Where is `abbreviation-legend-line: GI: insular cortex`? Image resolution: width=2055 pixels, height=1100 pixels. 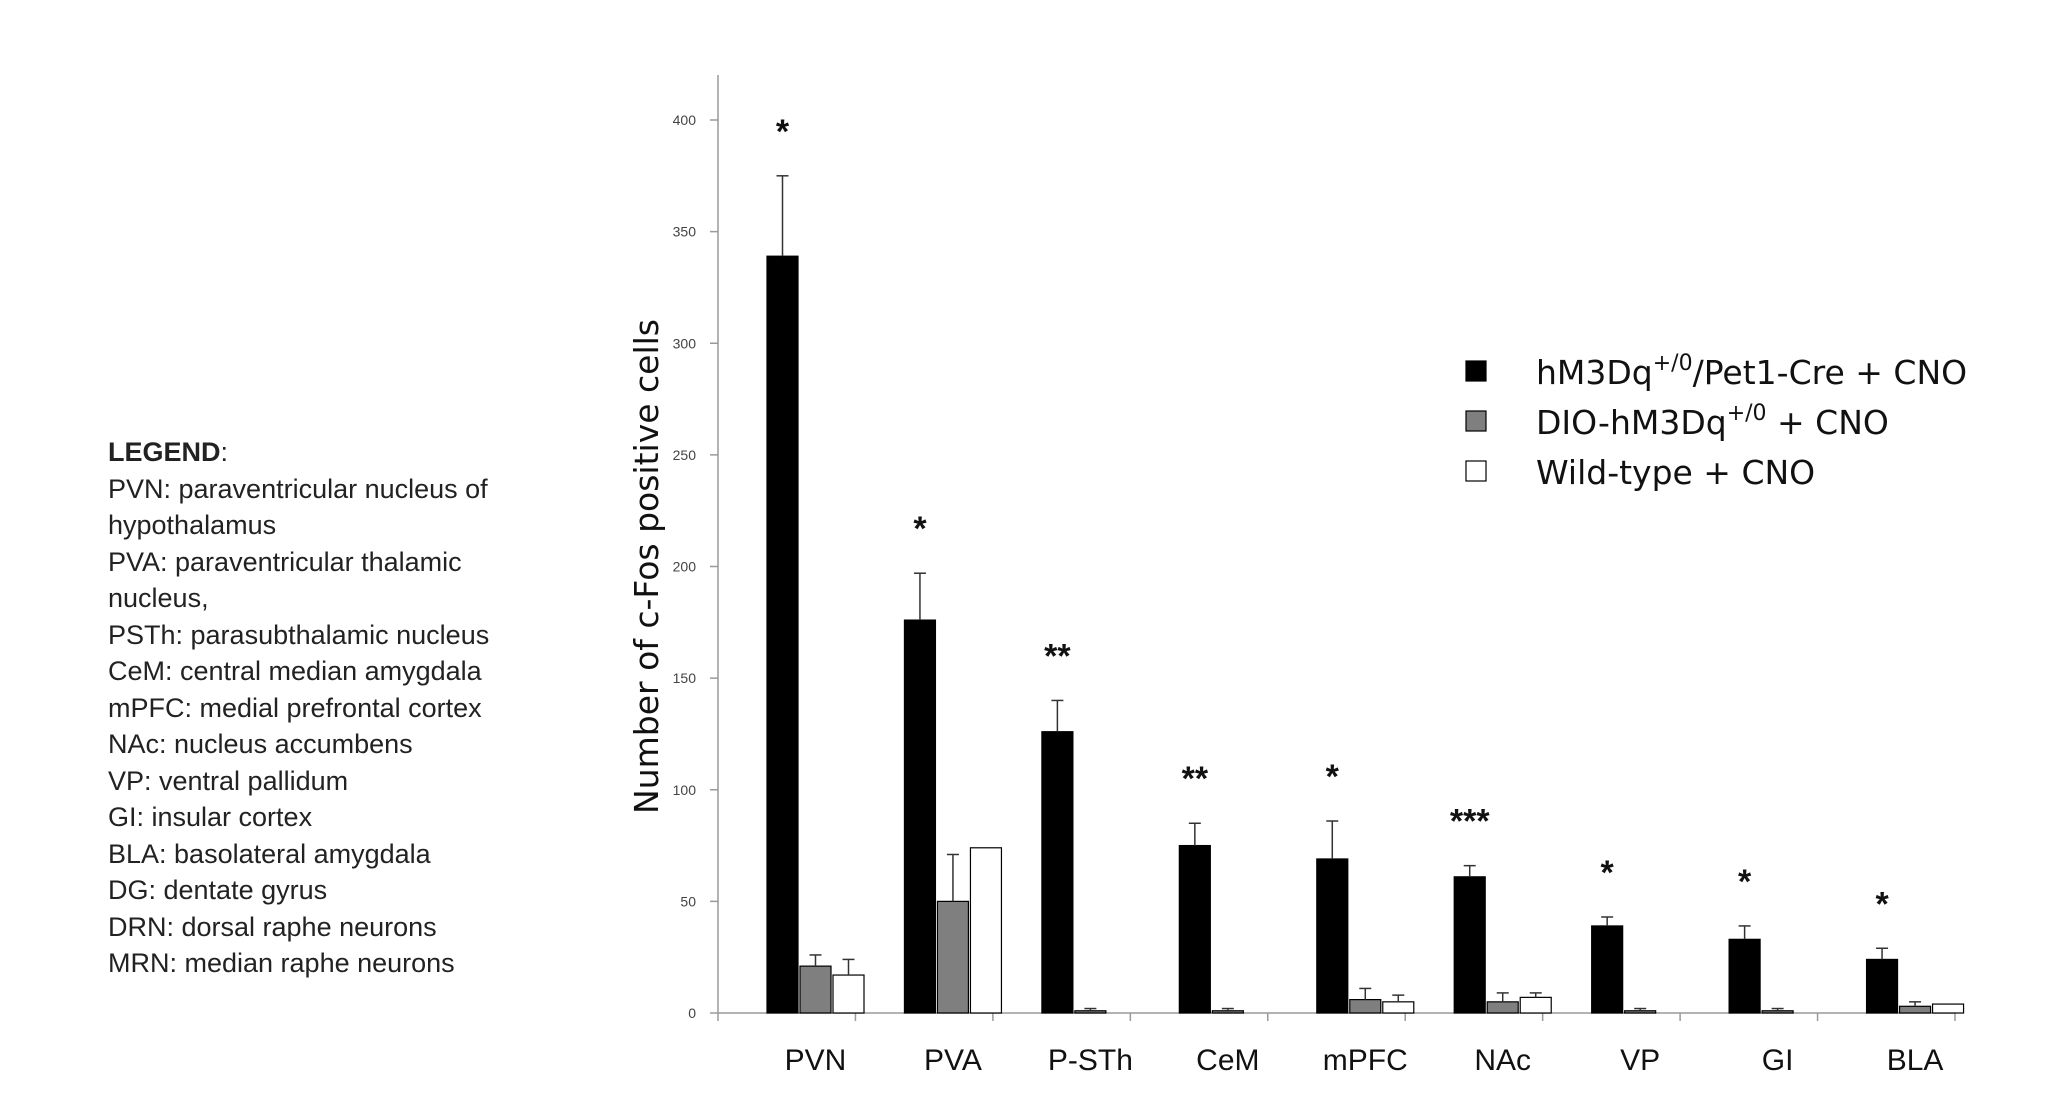 abbreviation-legend-line: GI: insular cortex is located at coordinates (210, 817).